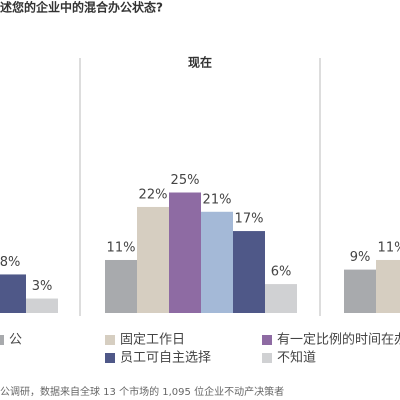  Describe the element at coordinates (42, 286) in the screenshot. I see `value-label: 3%` at that location.